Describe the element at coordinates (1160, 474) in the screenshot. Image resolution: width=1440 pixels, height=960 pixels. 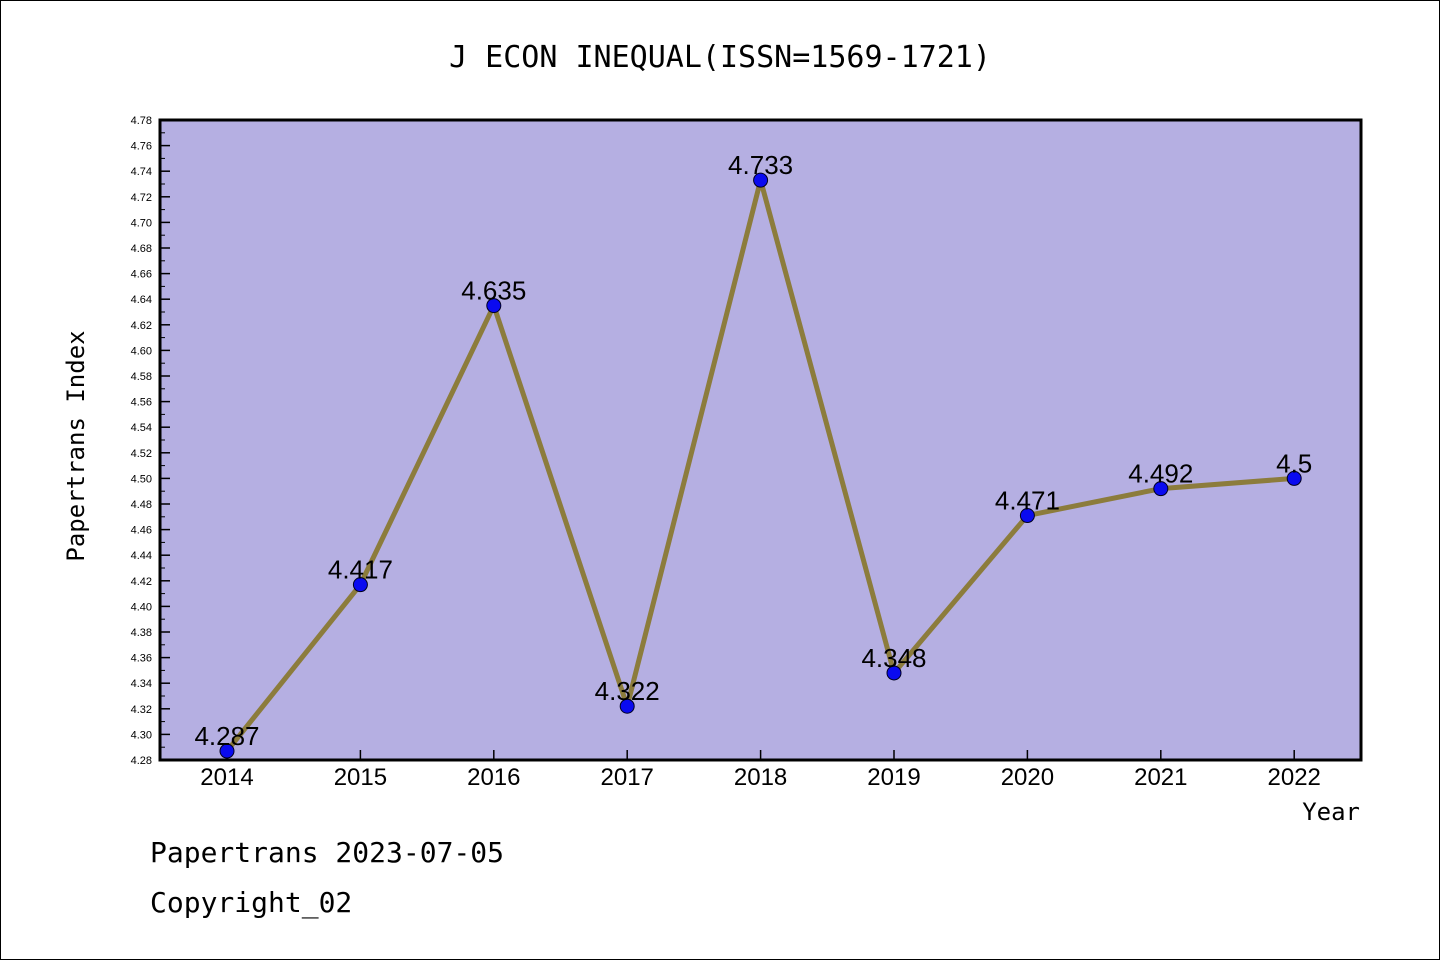
I see `data-label: 4.492` at that location.